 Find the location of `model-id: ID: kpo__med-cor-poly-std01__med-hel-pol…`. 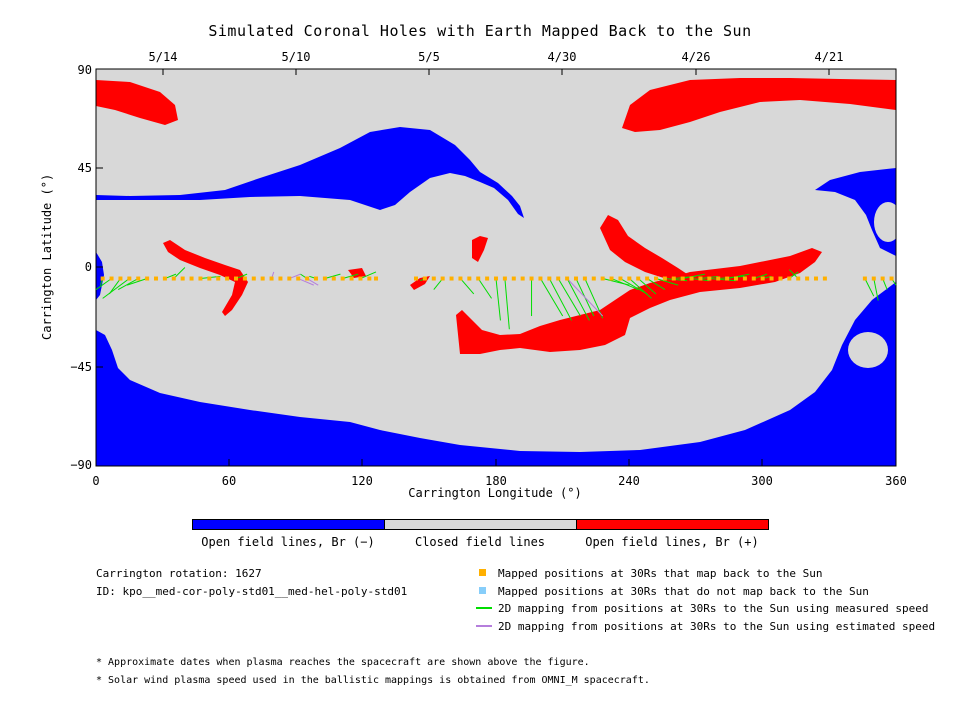

model-id: ID: kpo__med-cor-poly-std01__med-hel-pol… is located at coordinates (252, 591).